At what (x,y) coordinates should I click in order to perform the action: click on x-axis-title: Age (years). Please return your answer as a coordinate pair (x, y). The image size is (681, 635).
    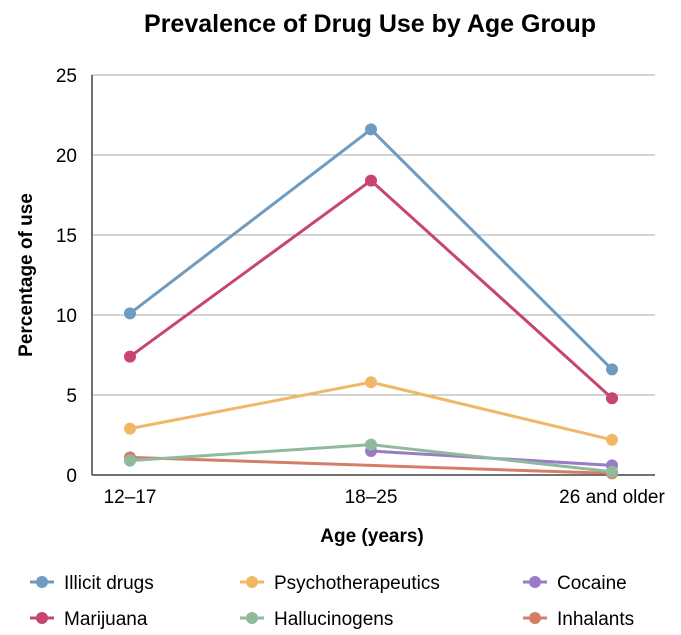
    Looking at the image, I should click on (372, 536).